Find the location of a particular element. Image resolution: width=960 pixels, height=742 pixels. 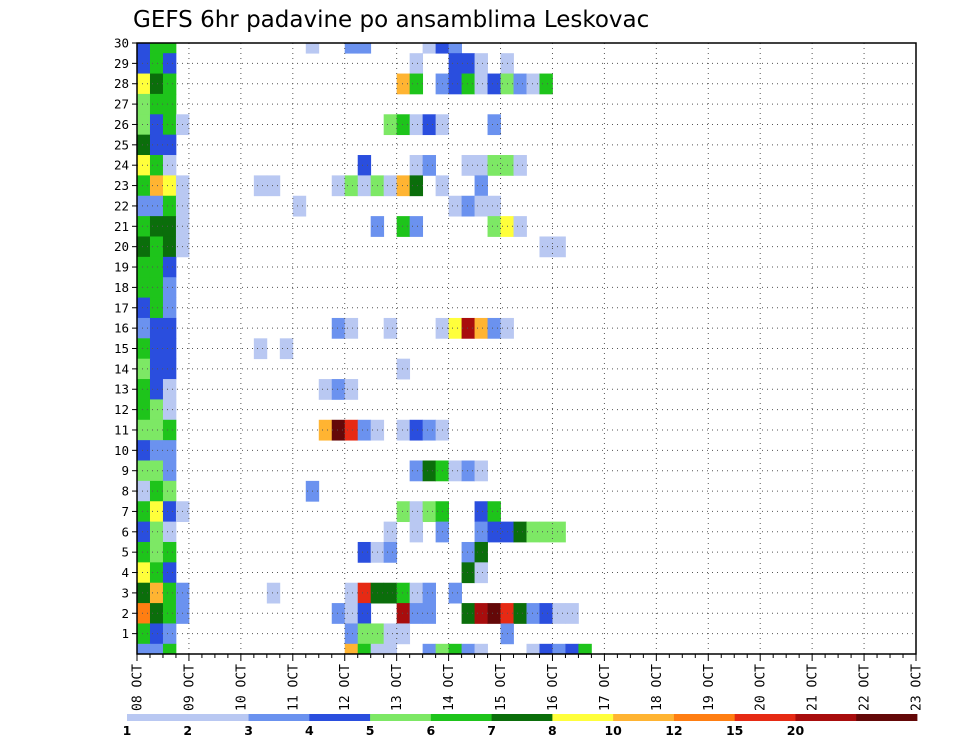

y-tick-label: 4 is located at coordinates (125, 572).